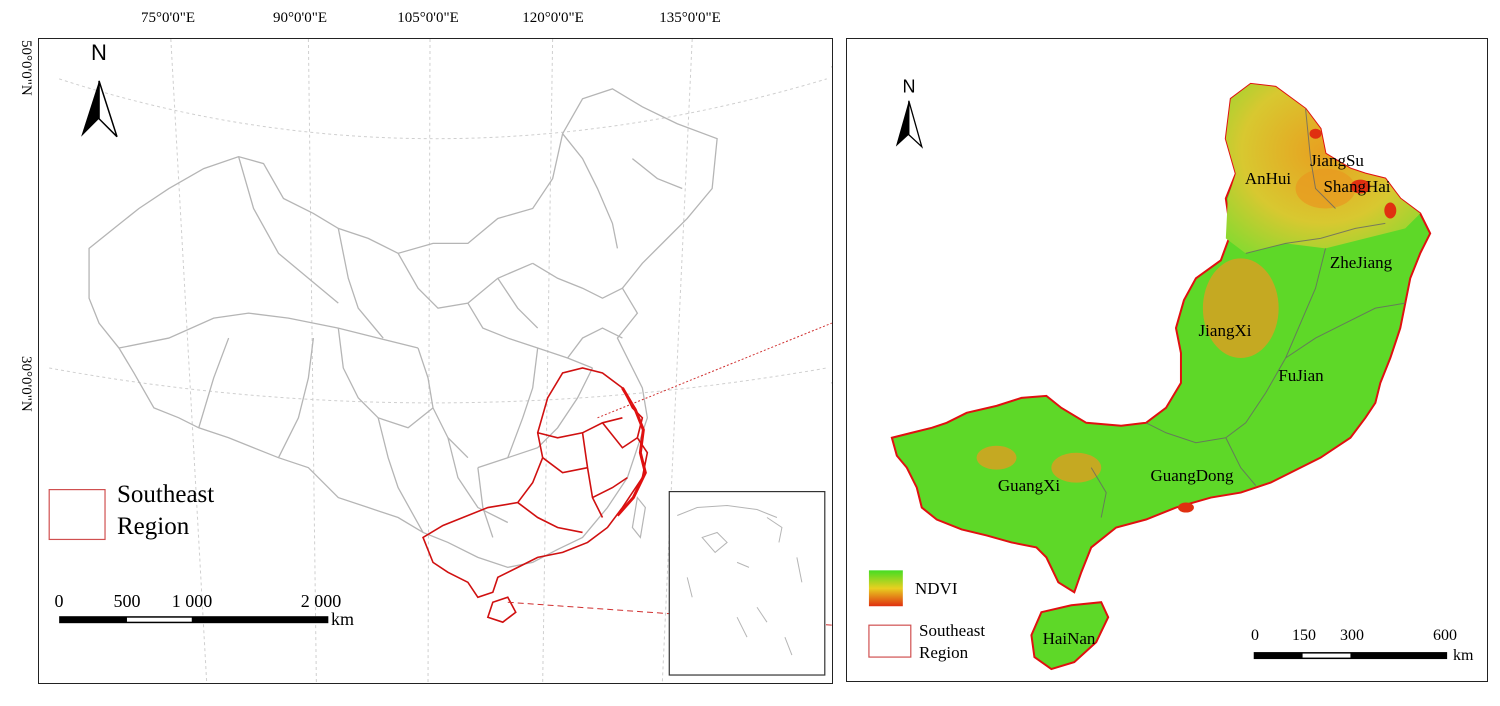 The width and height of the screenshot is (1500, 706). Describe the element at coordinates (26, 384) in the screenshot. I see `lat-label-30: 30°0'0"N` at that location.